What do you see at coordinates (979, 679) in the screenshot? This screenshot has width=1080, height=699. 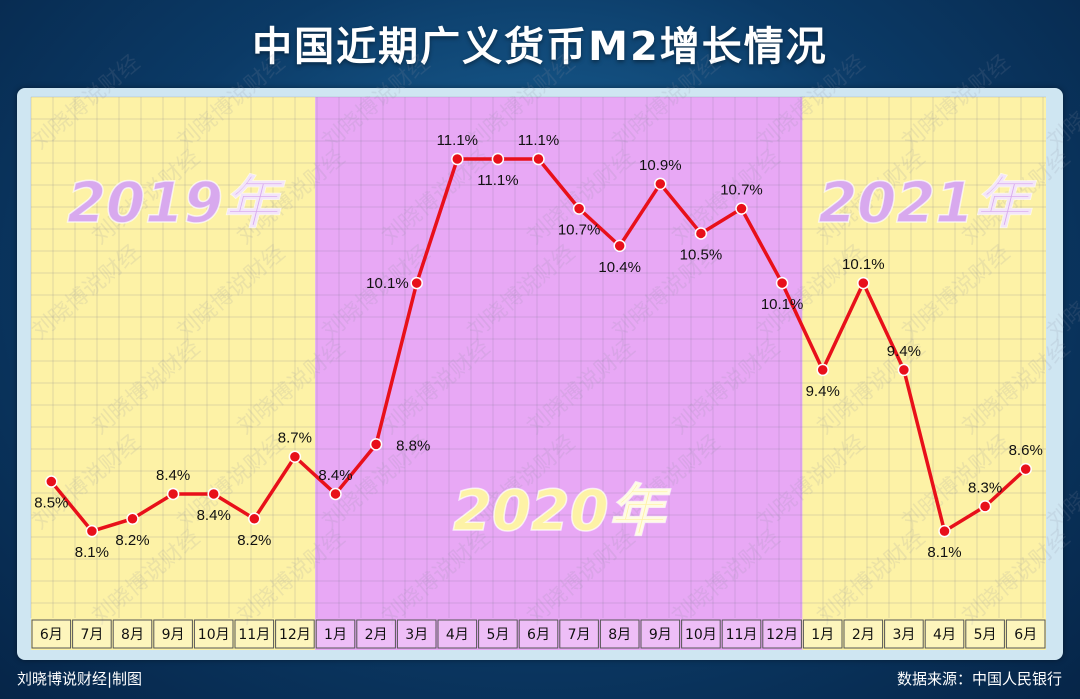 I see `source-text: 数据来源：中国人民银行` at bounding box center [979, 679].